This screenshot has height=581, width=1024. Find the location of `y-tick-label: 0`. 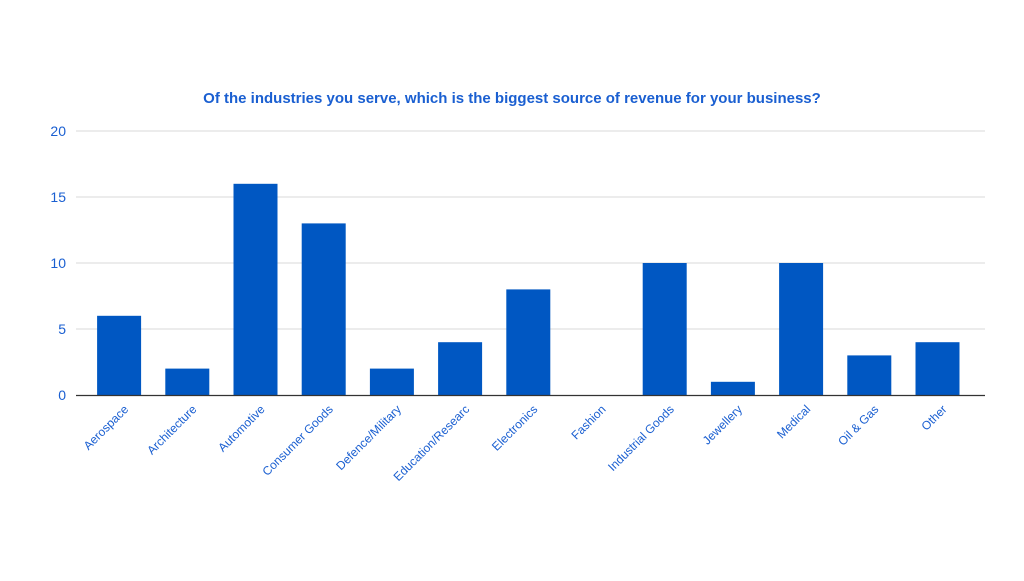

y-tick-label: 0 is located at coordinates (62, 395).